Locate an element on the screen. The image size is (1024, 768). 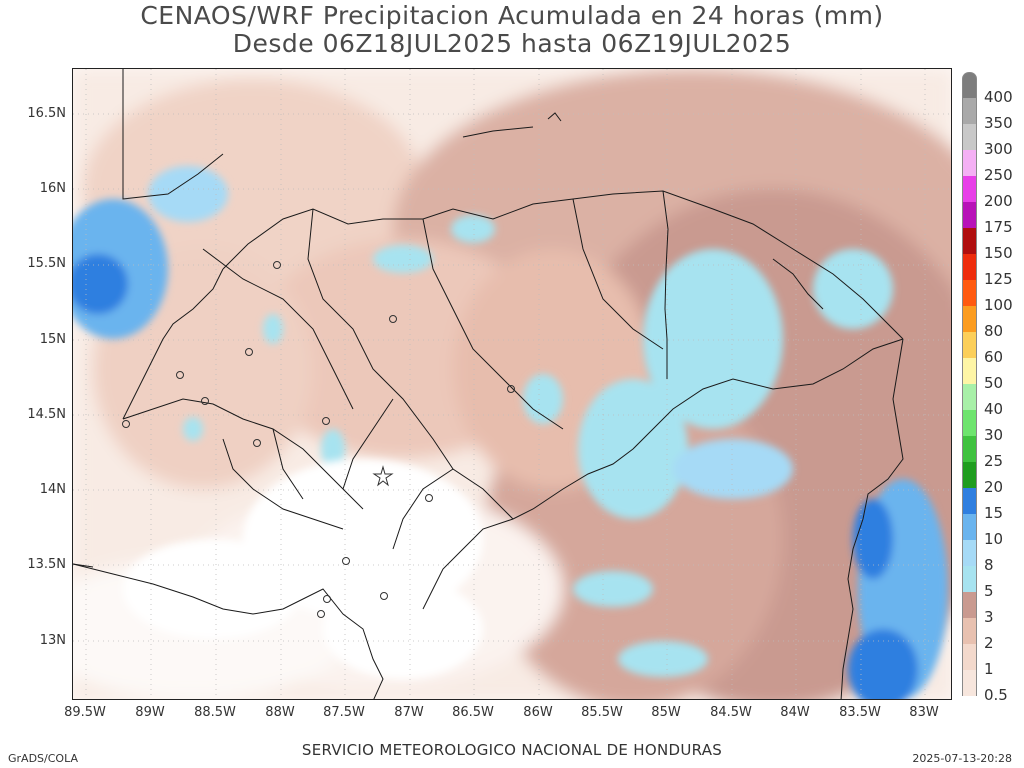
lon-label: 89W is located at coordinates (150, 712).